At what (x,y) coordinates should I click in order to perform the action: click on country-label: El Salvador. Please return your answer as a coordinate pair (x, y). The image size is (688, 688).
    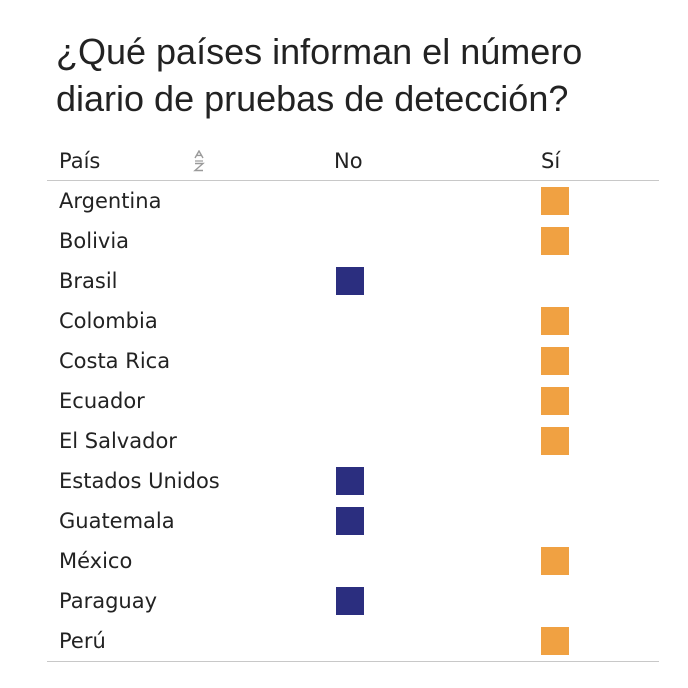
    Looking at the image, I should click on (118, 441).